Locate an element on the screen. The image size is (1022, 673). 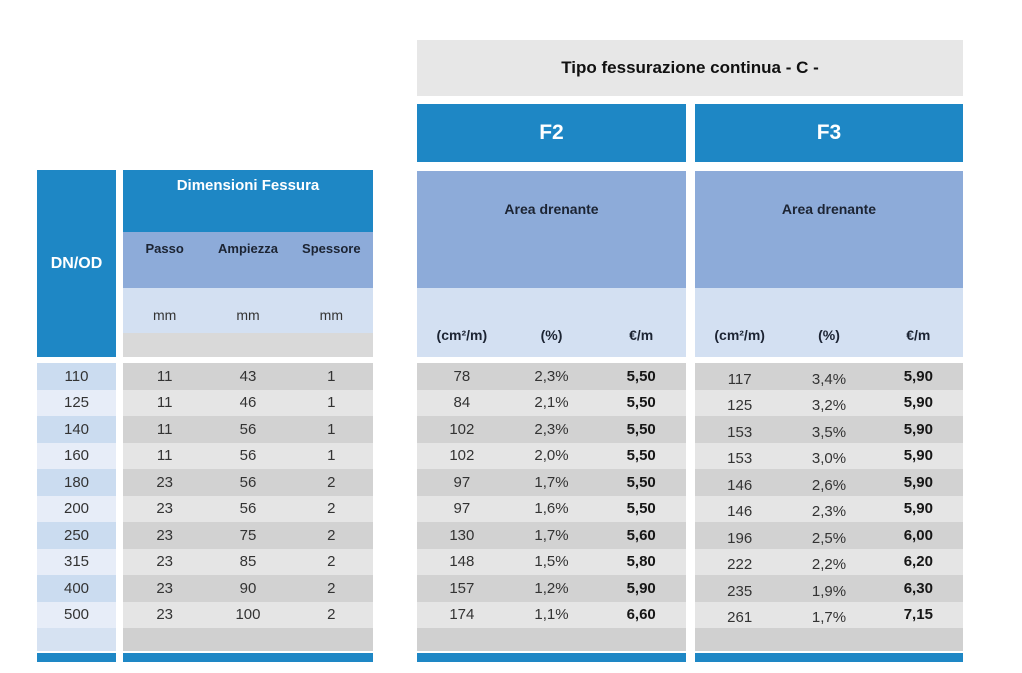
ampiezza-value: 46 is located at coordinates (248, 403).